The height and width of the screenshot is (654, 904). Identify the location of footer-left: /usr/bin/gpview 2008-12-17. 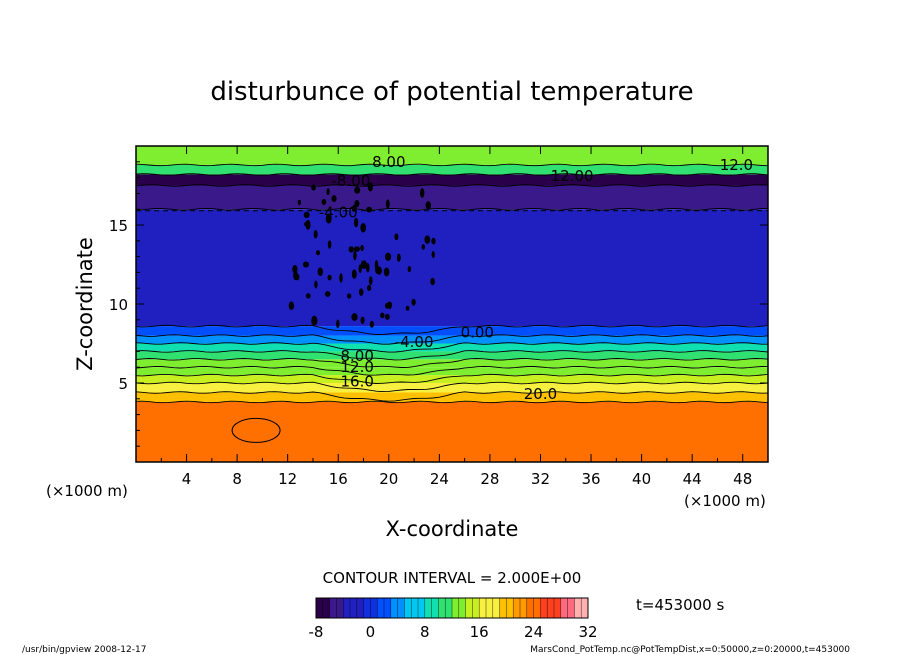
(84, 649).